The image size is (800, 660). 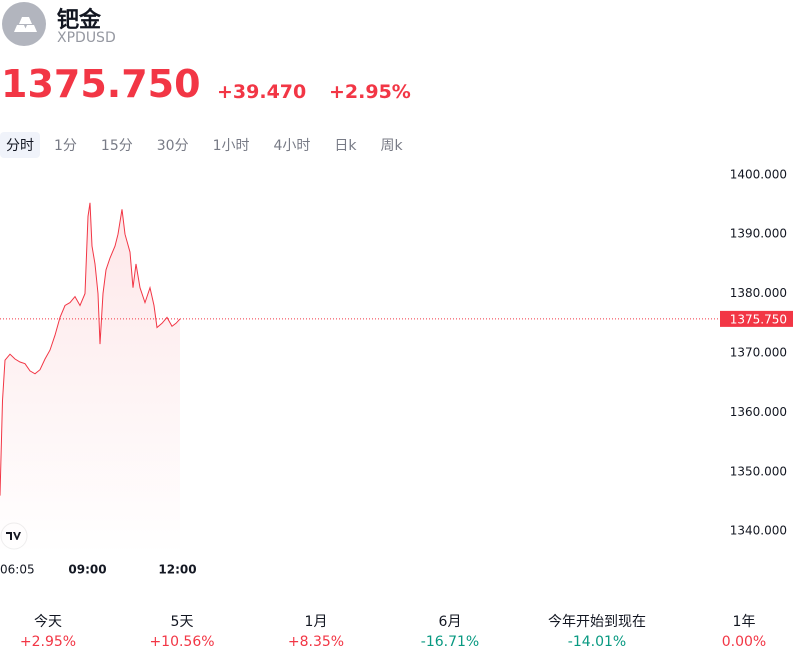 What do you see at coordinates (370, 92) in the screenshot?
I see `price-change-percent: +2.95%` at bounding box center [370, 92].